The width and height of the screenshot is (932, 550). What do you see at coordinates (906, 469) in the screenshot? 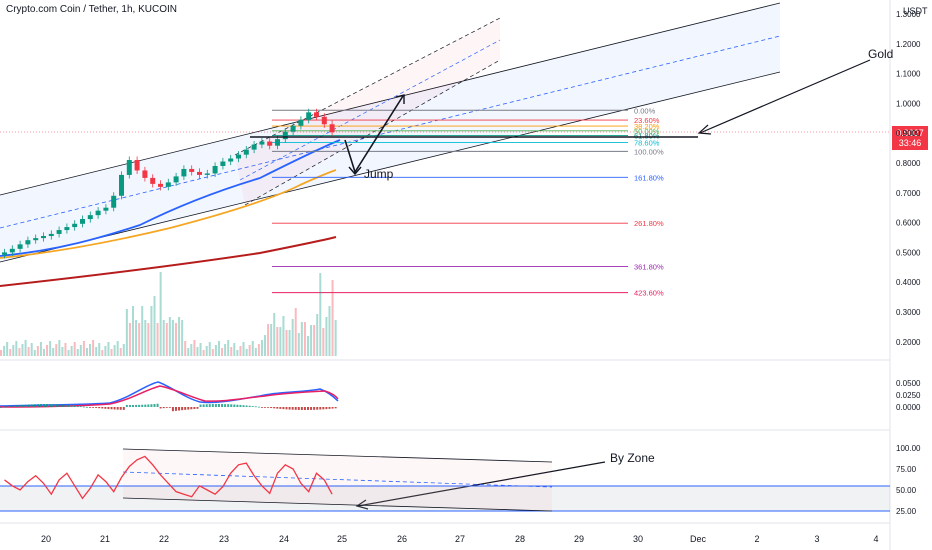
I see `rsi-tick-label: 75.00` at bounding box center [906, 469].